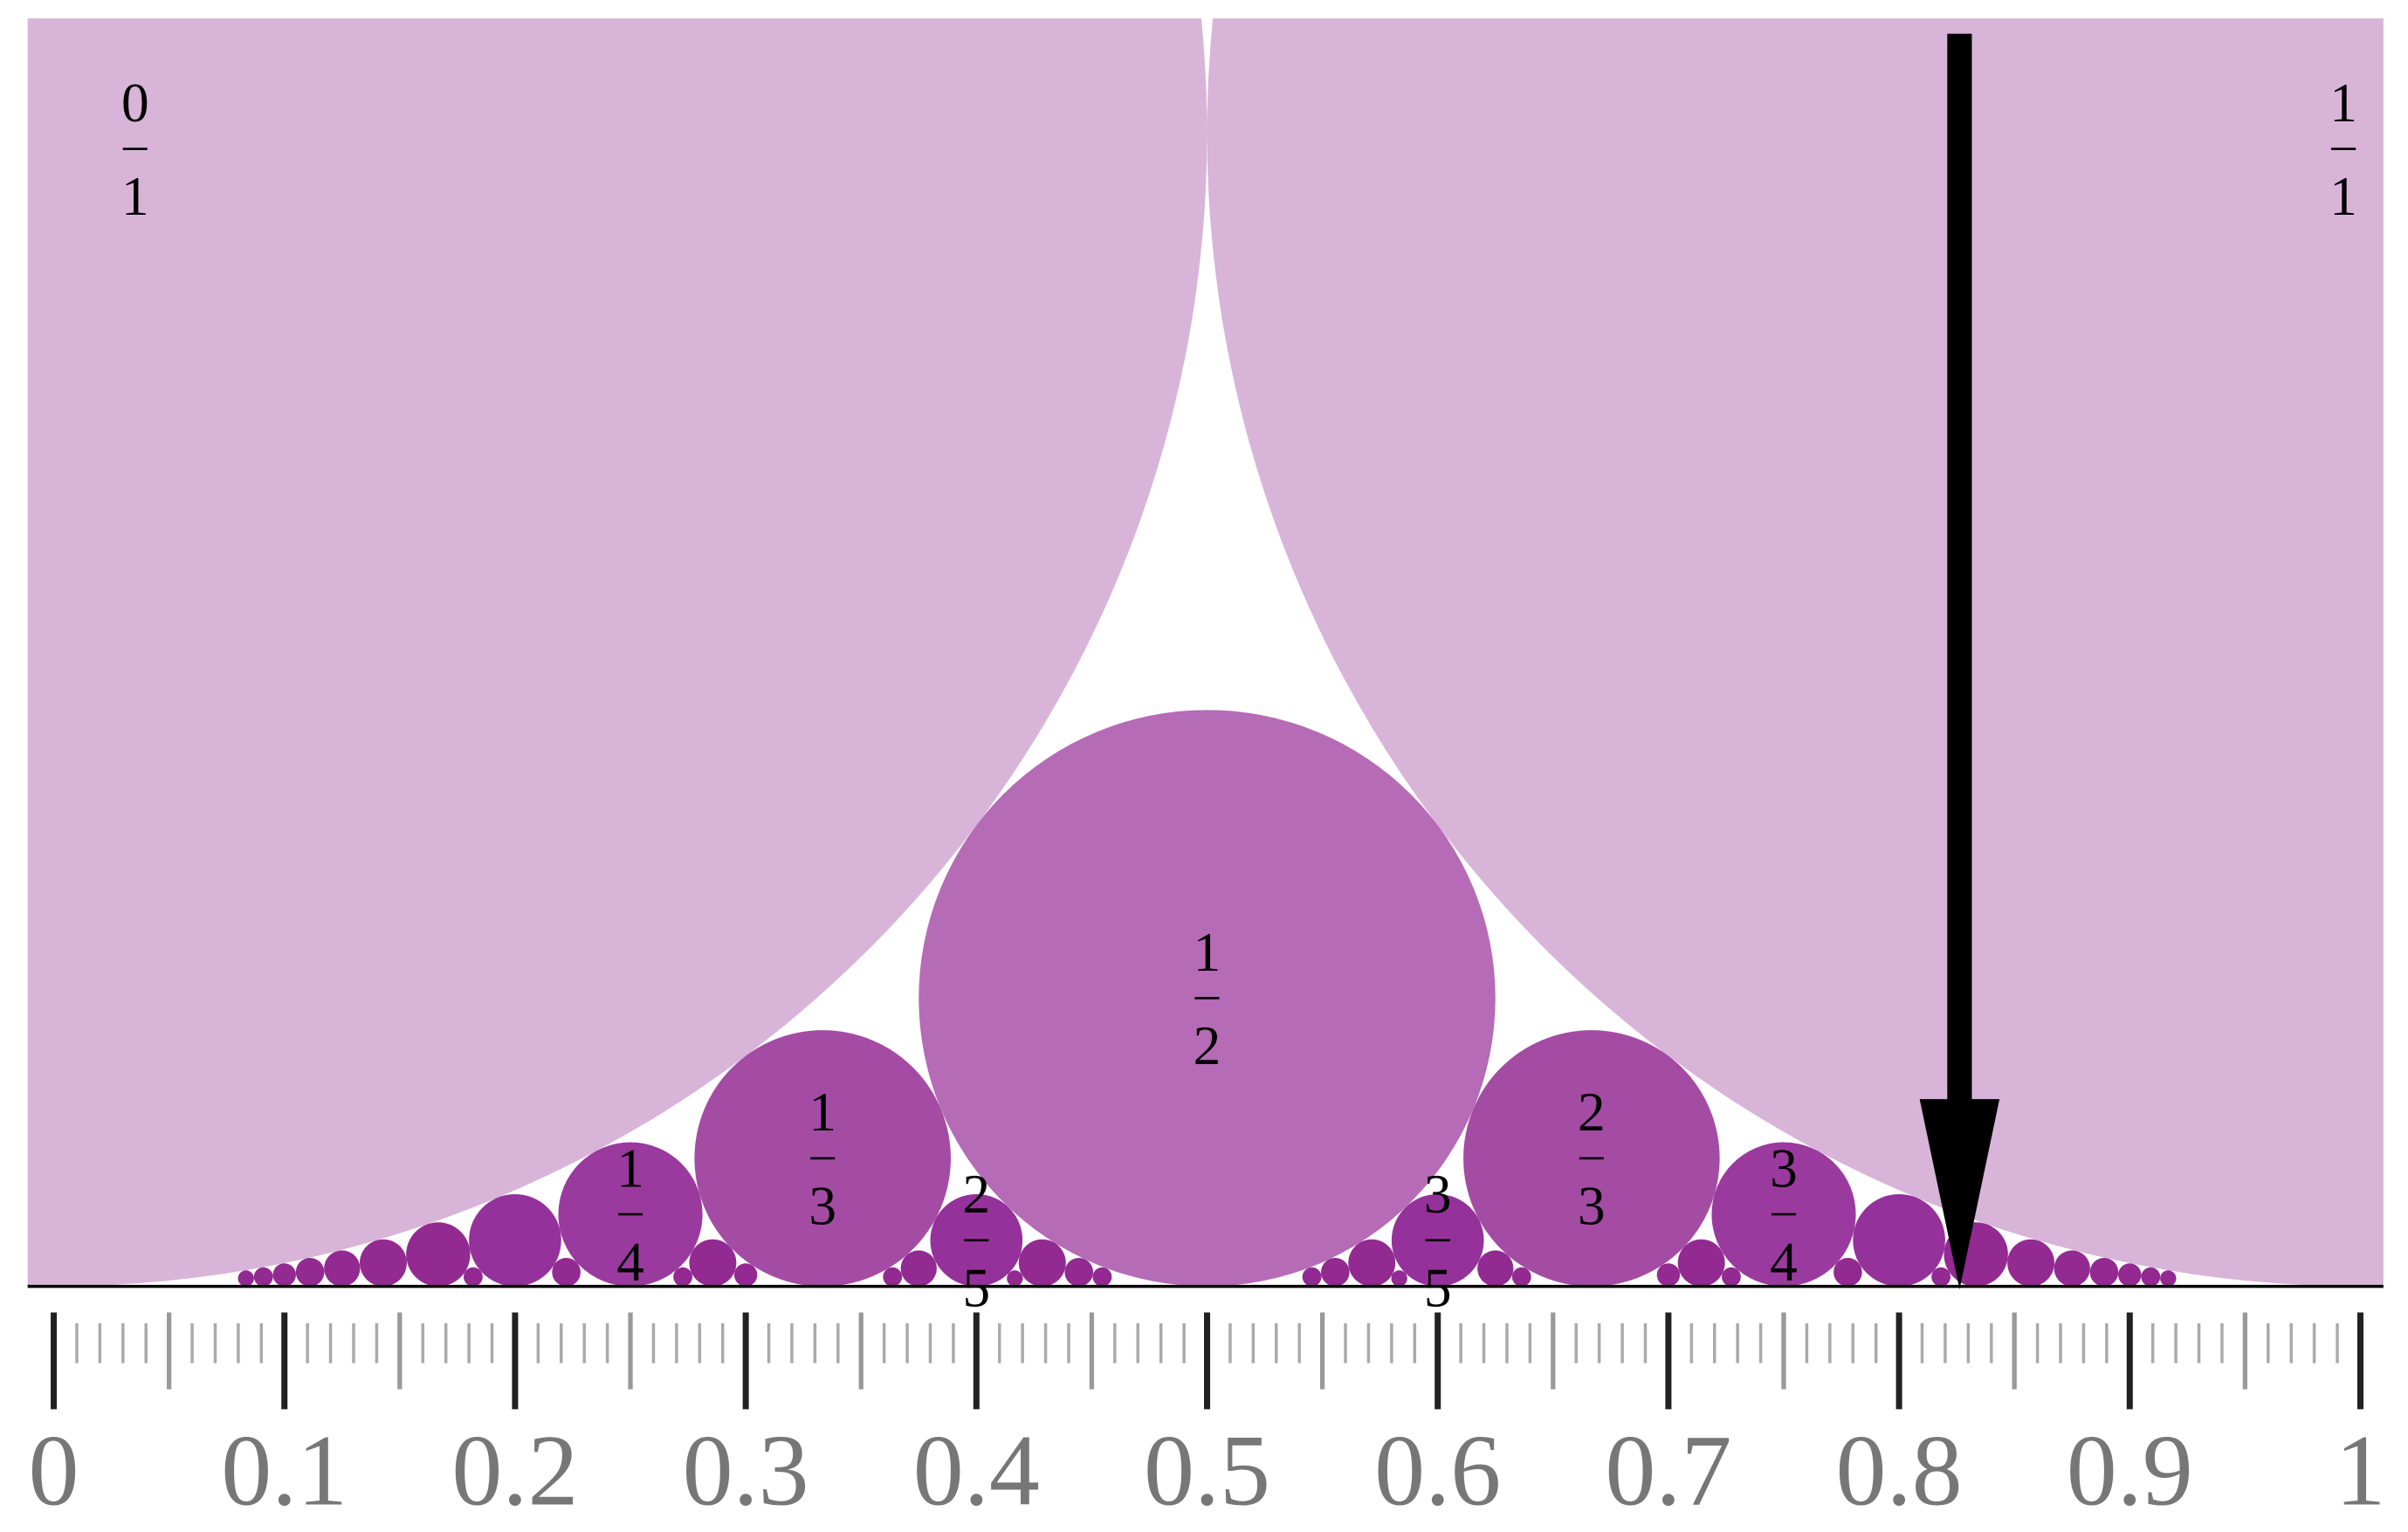 This screenshot has height=1532, width=2408. I want to click on numerator: 0, so click(135, 103).